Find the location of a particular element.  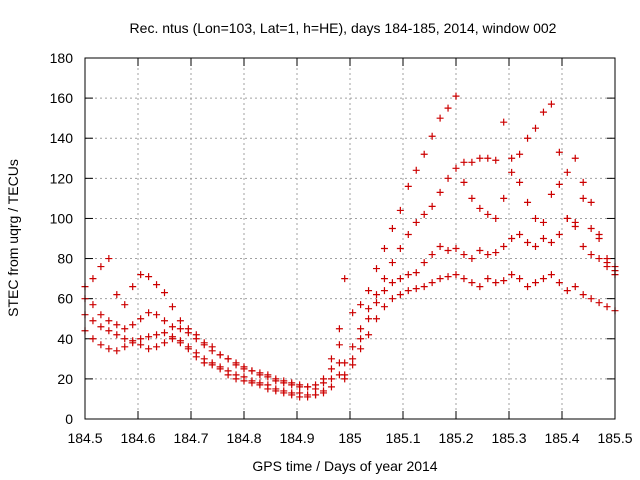

x-tick-label: 184.9 is located at coordinates (296, 438).